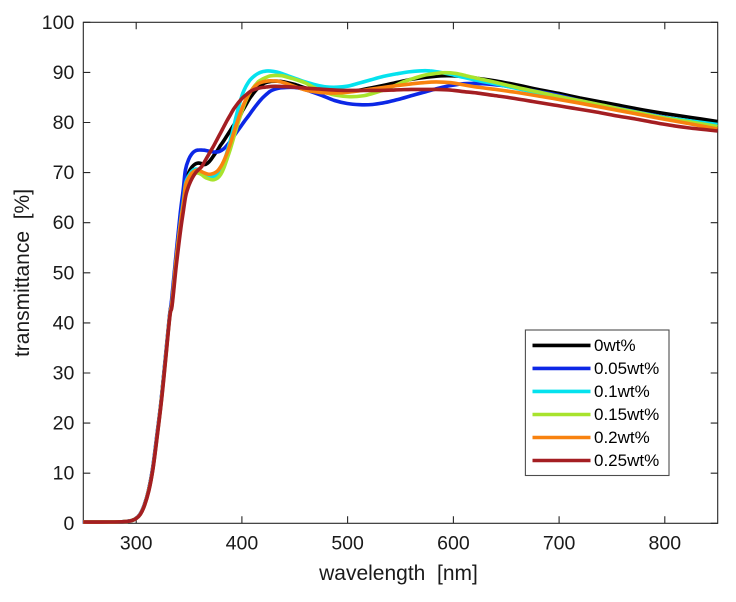 This screenshot has width=736, height=602. I want to click on svg-text: transmittance [%], so click(22, 273).